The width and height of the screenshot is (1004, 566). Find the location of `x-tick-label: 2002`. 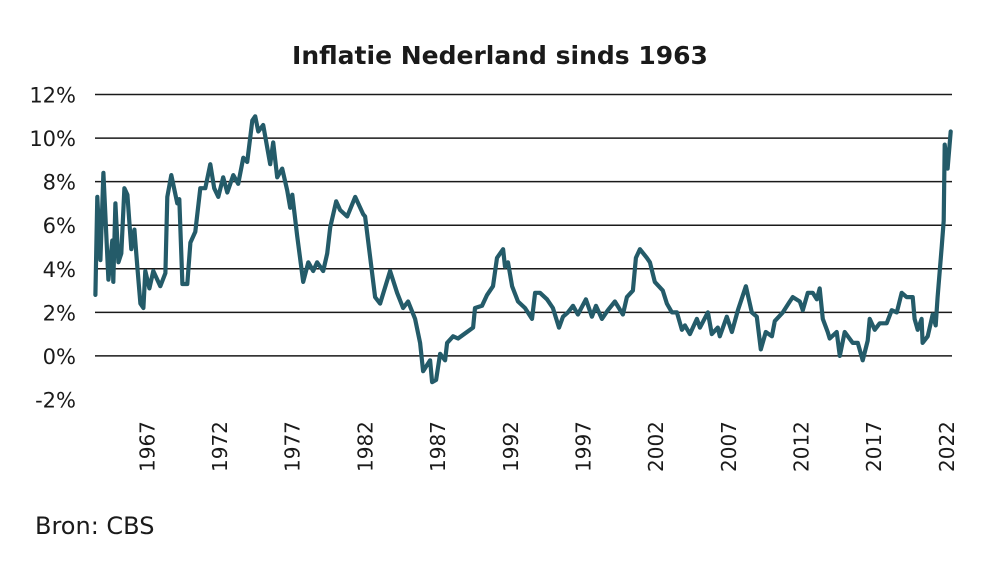

x-tick-label: 2002 is located at coordinates (656, 446).